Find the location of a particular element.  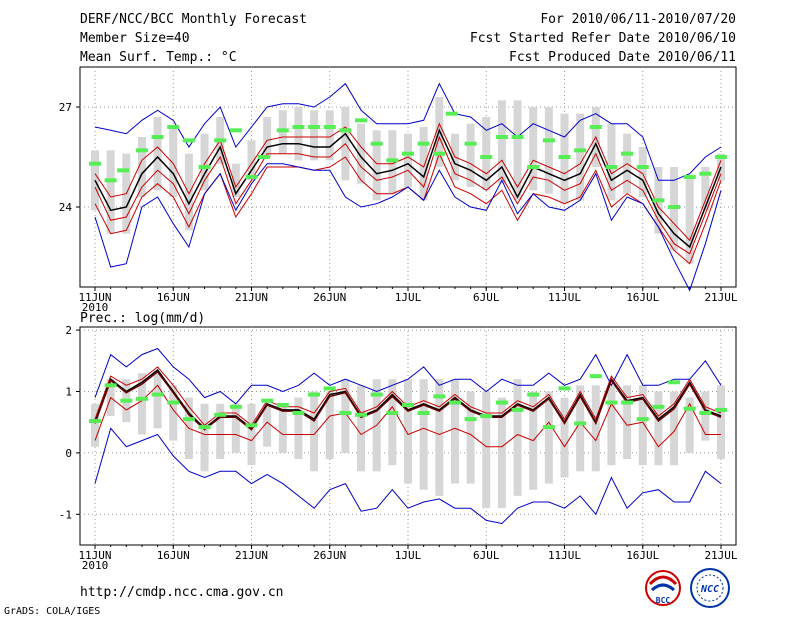

forecast-period: For 2010/06/11-2010/07/20 is located at coordinates (638, 19).